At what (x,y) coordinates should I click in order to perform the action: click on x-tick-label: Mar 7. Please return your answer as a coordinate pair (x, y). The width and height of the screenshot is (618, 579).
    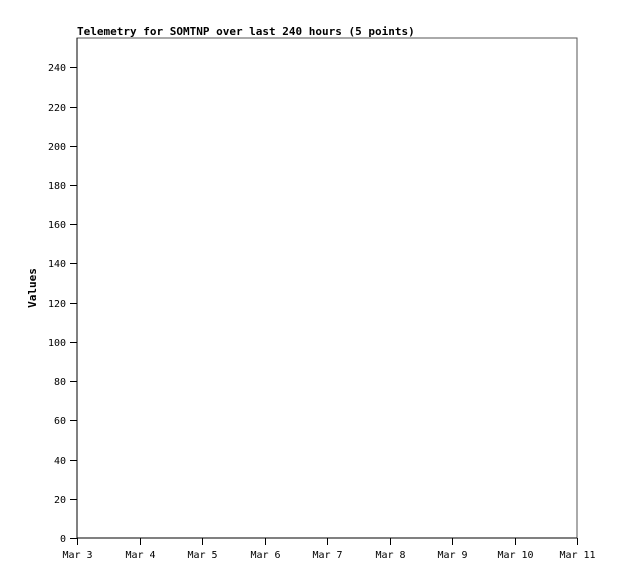
    Looking at the image, I should click on (327, 555).